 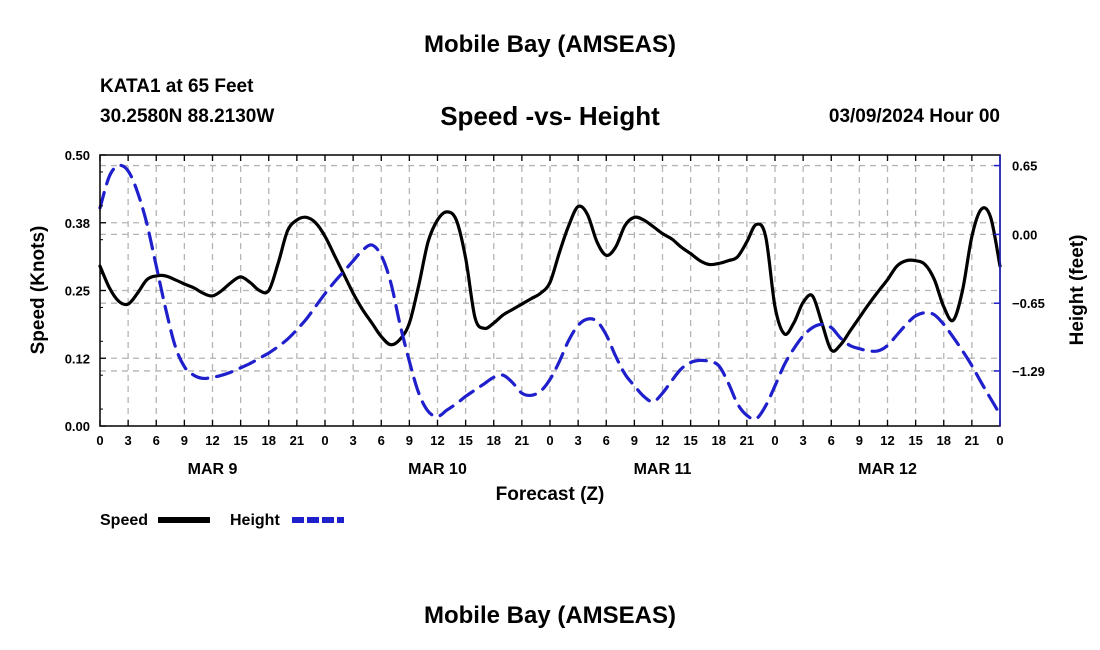 I want to click on station-label: KATA1 at 65 Feet, so click(x=177, y=86).